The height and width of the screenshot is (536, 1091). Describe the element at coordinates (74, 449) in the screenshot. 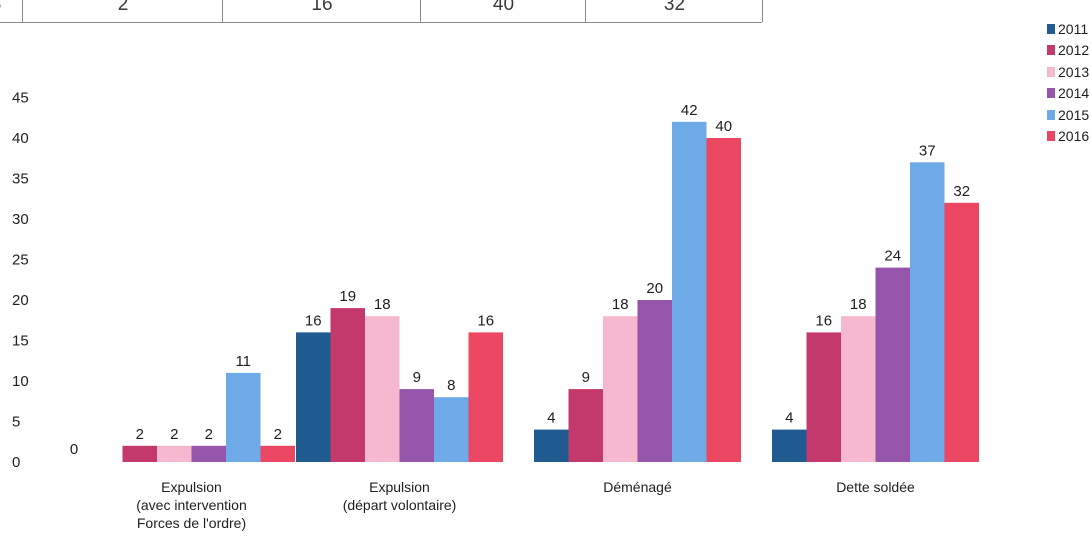

I see `data-label: 0` at that location.